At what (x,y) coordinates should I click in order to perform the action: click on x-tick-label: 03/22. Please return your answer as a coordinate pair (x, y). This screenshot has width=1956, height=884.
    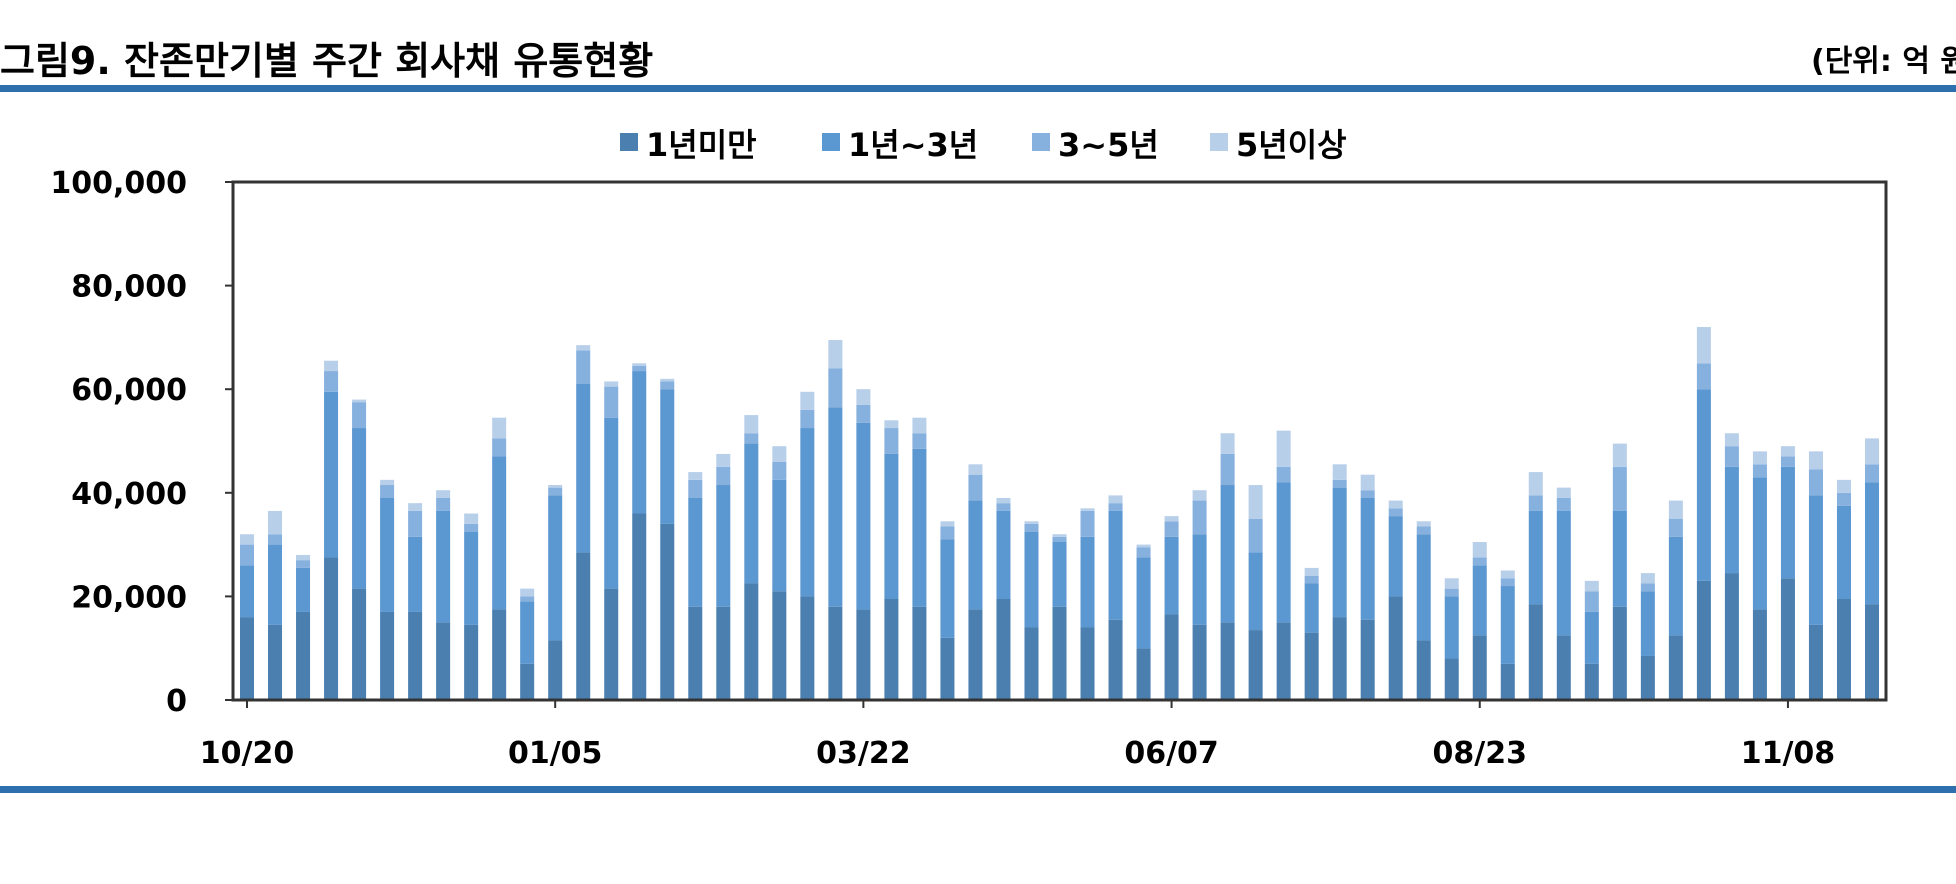
    Looking at the image, I should click on (863, 753).